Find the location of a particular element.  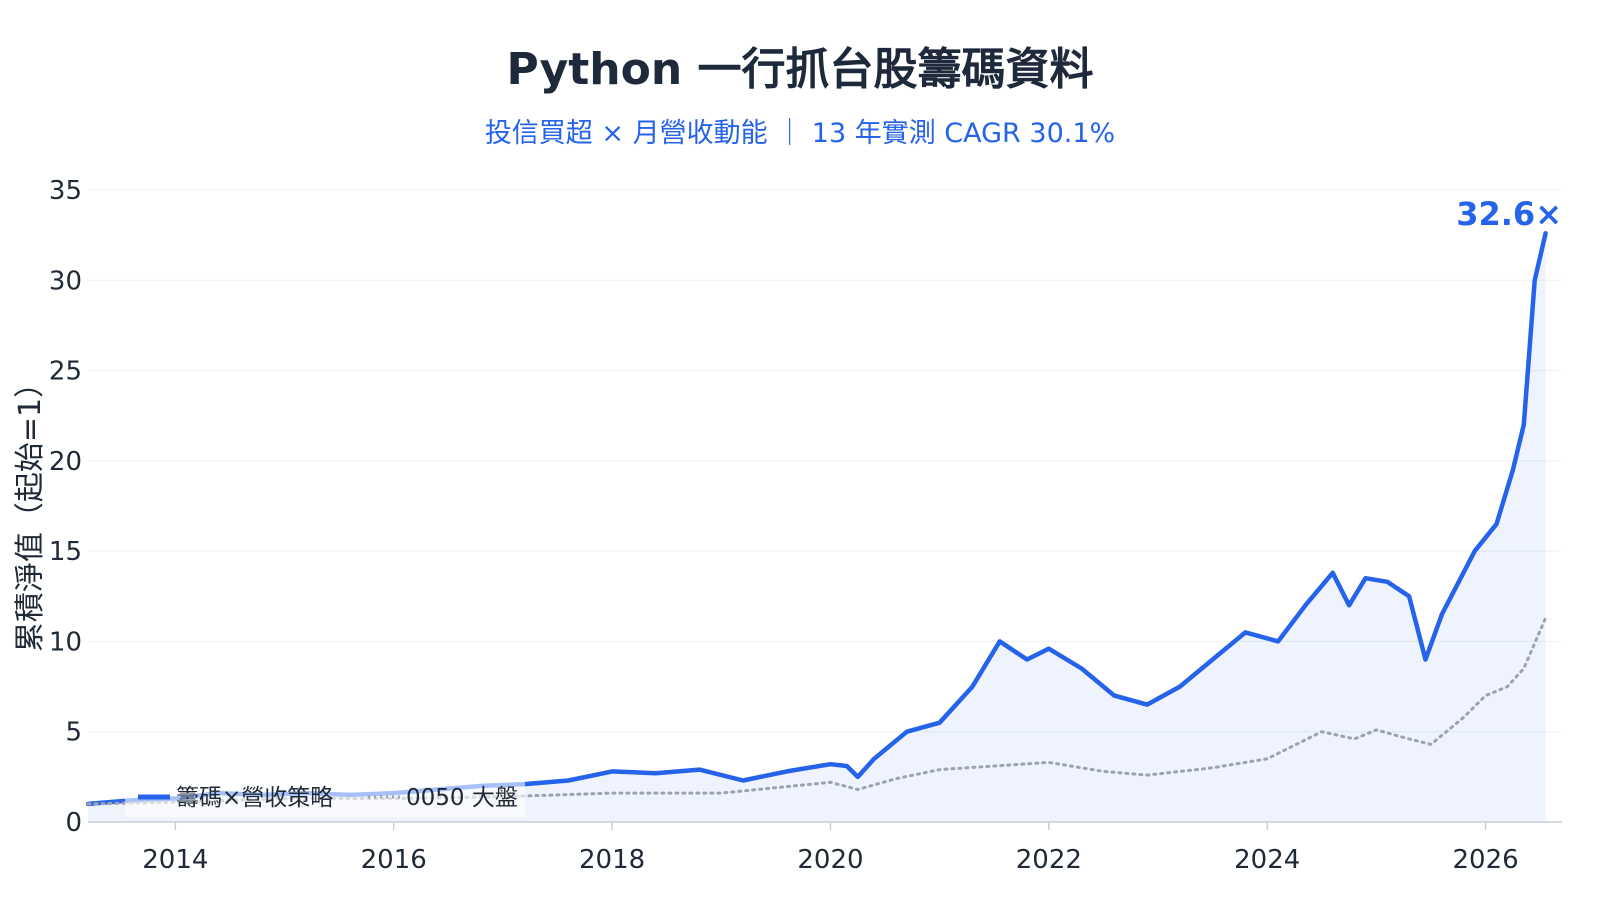

y-axis-label: 累積淨值（起始=1） is located at coordinates (30, 510).